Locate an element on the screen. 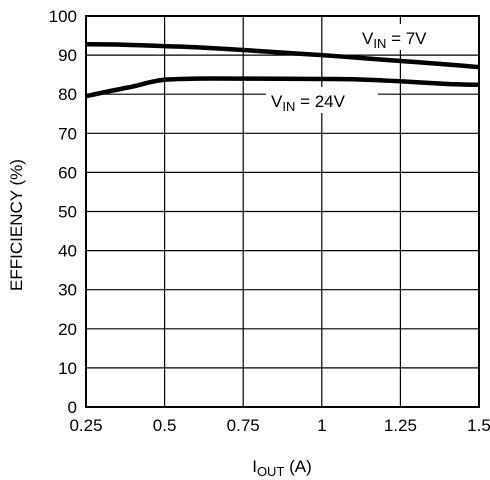 The height and width of the screenshot is (480, 490). x-axis-label-unit: (A) is located at coordinates (297, 466).